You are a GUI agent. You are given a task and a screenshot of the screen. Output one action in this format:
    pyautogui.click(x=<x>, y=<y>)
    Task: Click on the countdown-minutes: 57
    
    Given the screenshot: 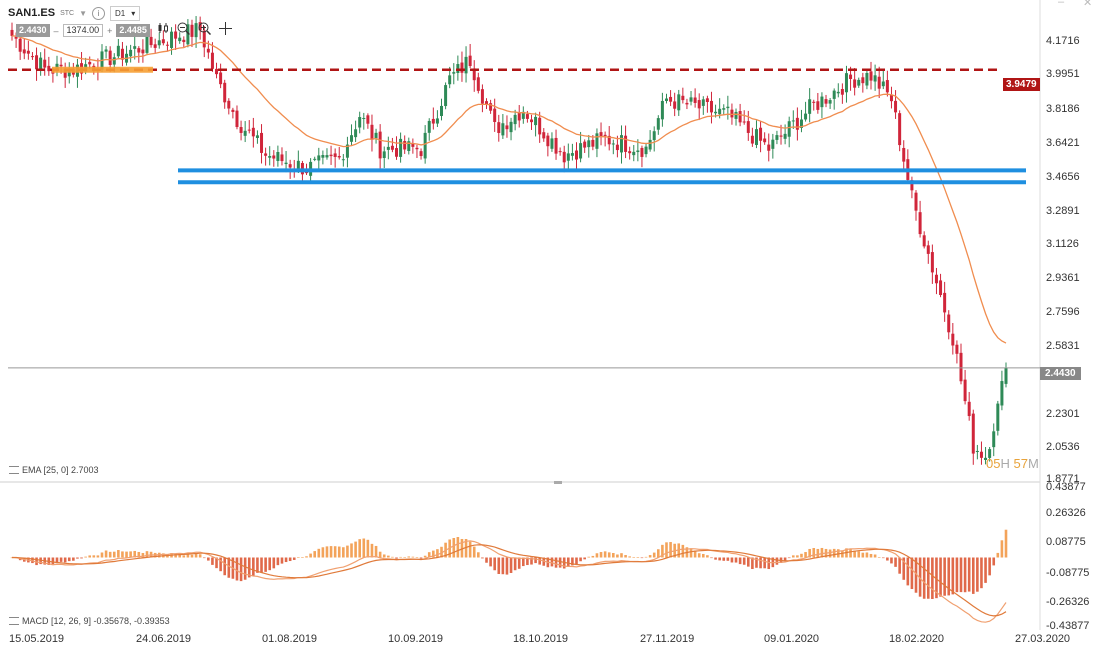 What is the action you would take?
    pyautogui.click(x=1020, y=463)
    